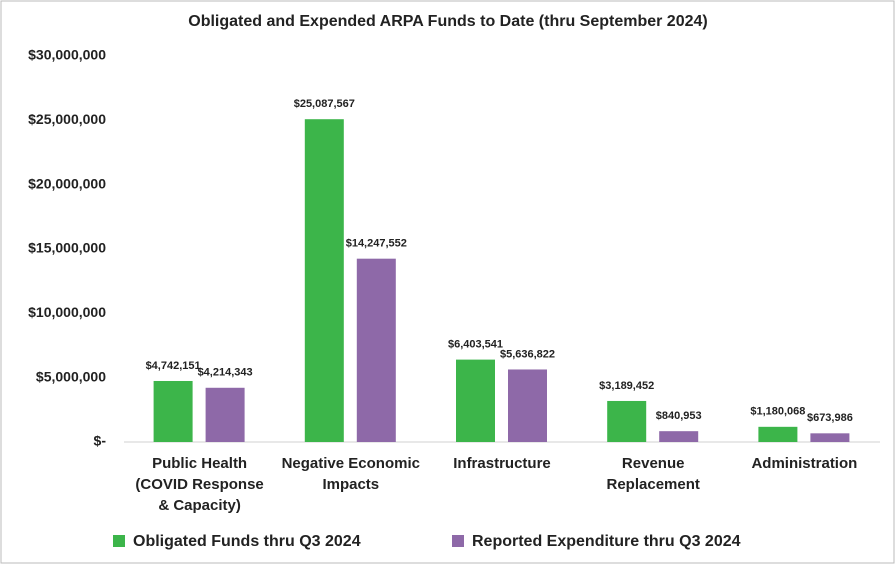 Image resolution: width=896 pixels, height=565 pixels. What do you see at coordinates (626, 386) in the screenshot?
I see `value-label: $3,189,452` at bounding box center [626, 386].